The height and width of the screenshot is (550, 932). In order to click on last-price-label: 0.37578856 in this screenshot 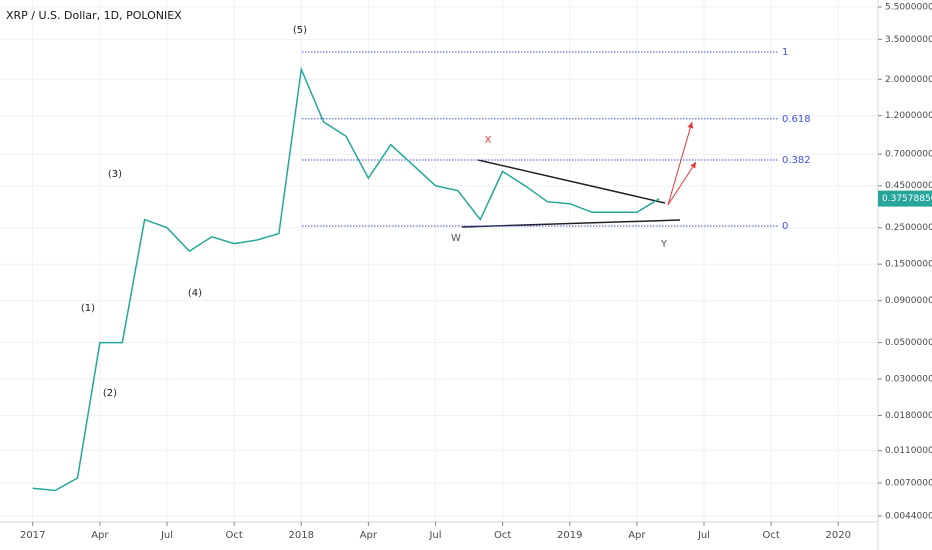, I will do `click(907, 199)`.